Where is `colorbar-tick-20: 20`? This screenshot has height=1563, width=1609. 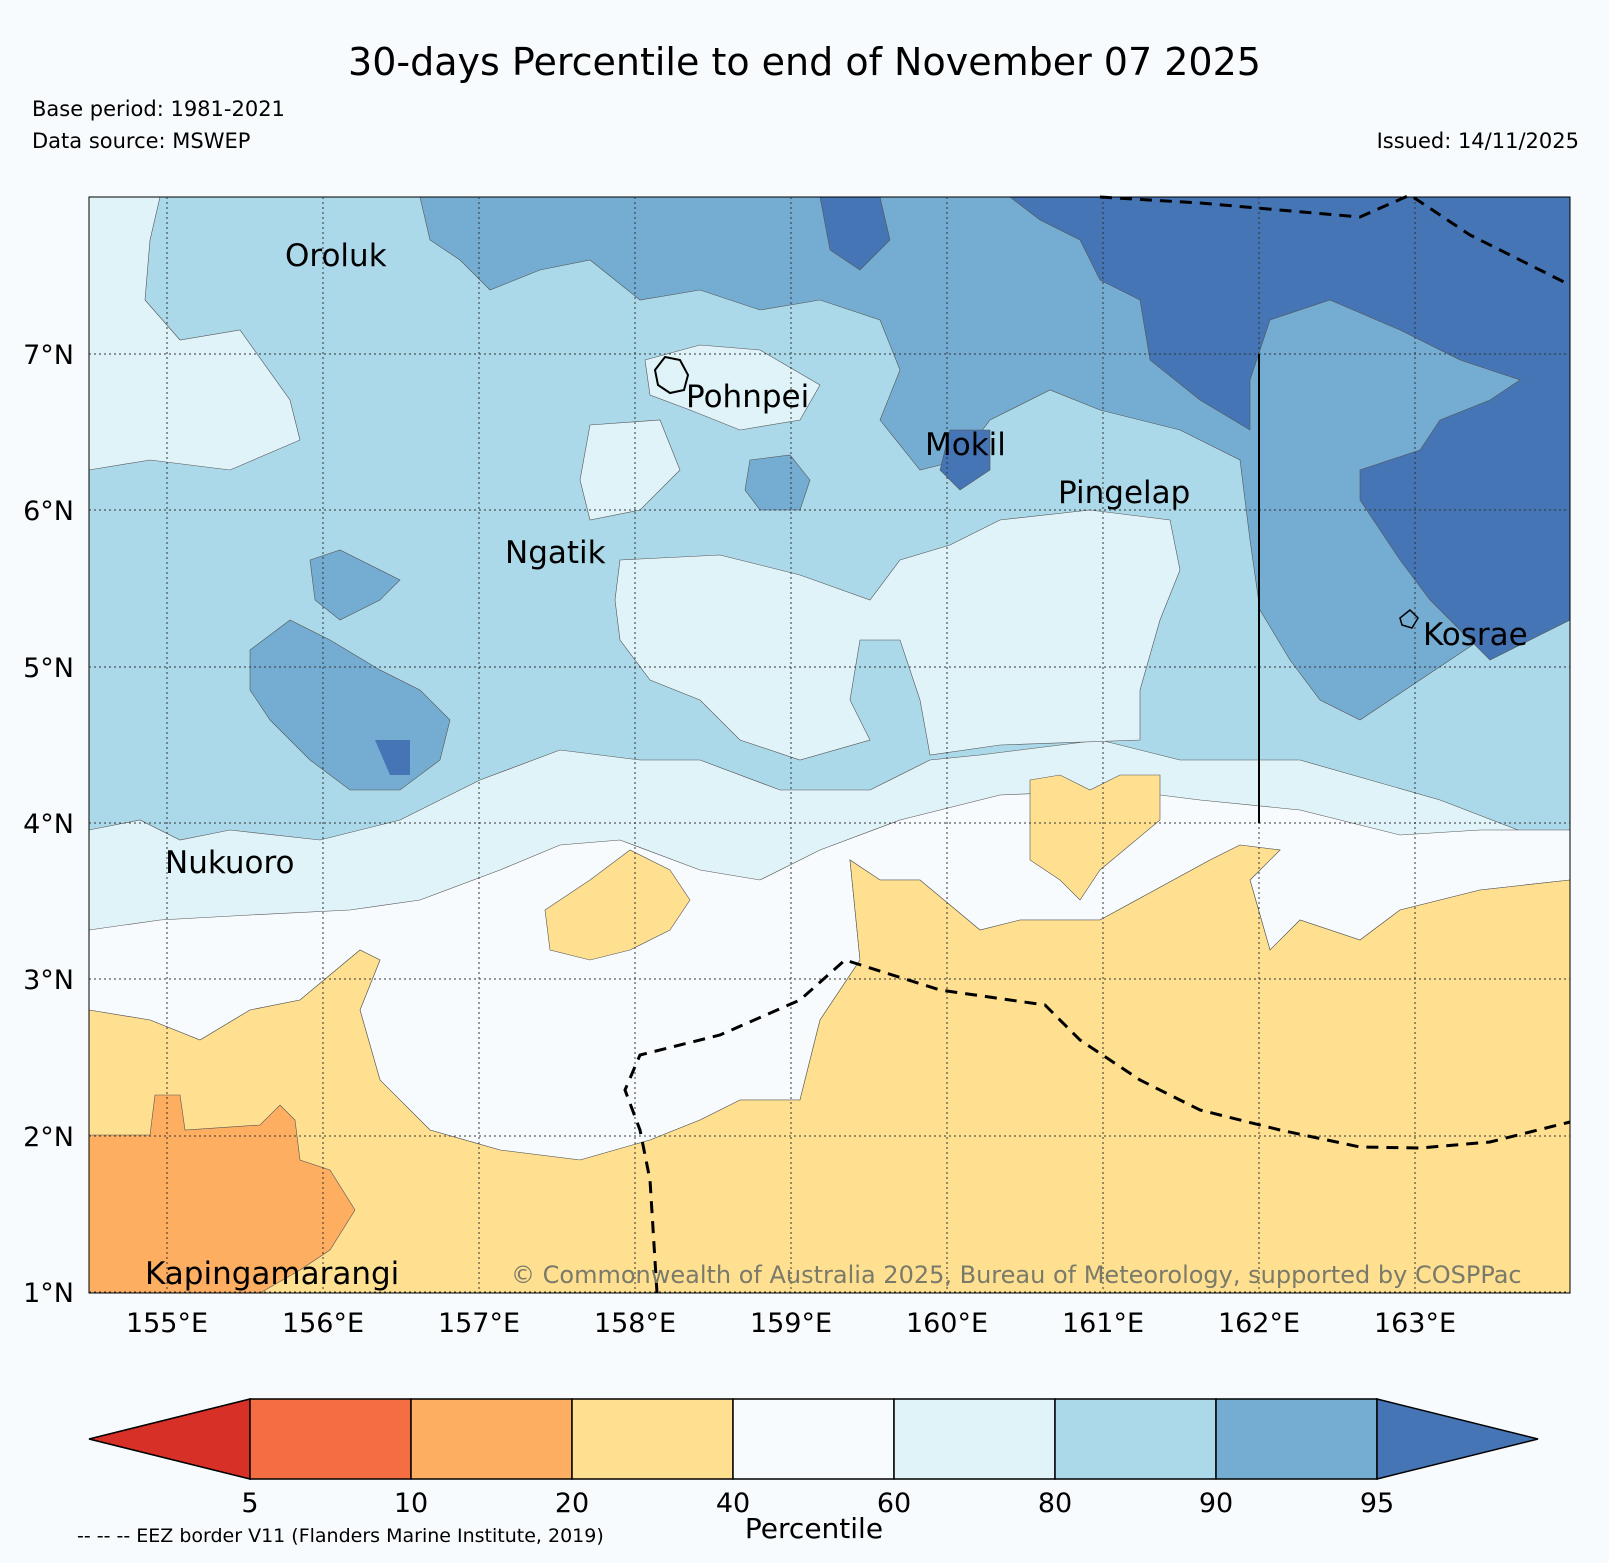 colorbar-tick-20: 20 is located at coordinates (572, 1503).